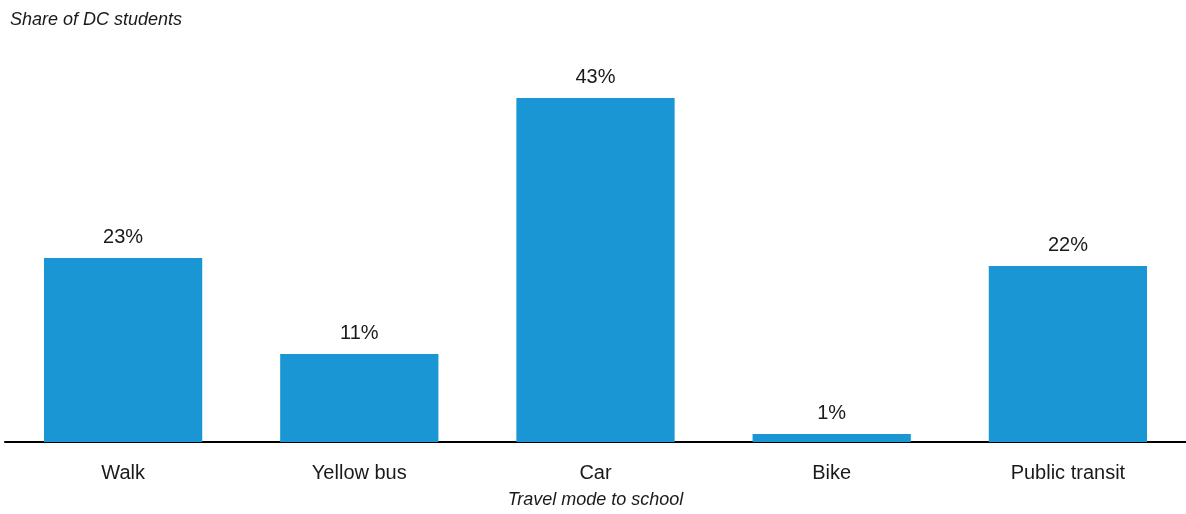 The width and height of the screenshot is (1186, 514). What do you see at coordinates (595, 76) in the screenshot?
I see `data-label: 43%` at bounding box center [595, 76].